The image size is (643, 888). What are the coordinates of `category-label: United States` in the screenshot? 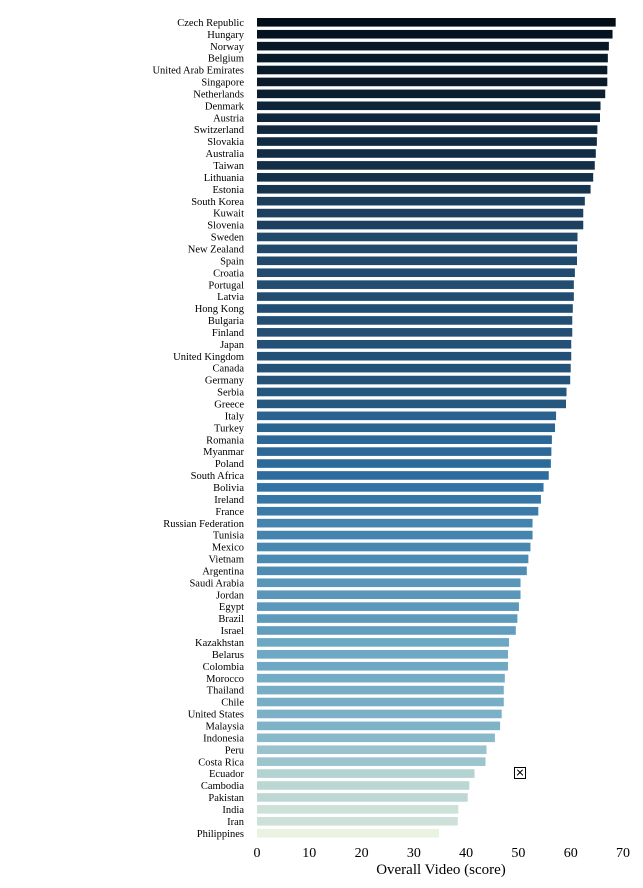 It's located at (216, 715).